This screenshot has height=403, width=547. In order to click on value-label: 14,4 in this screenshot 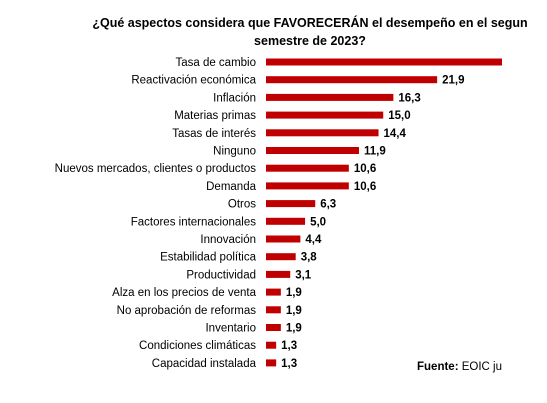, I will do `click(395, 134)`.